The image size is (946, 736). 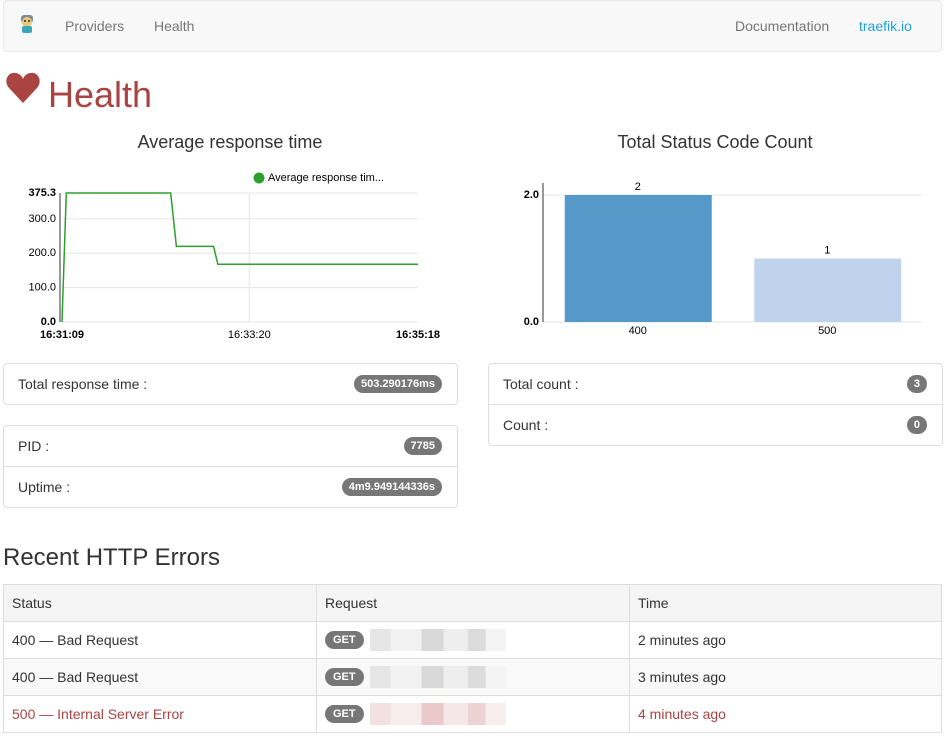 I want to click on panel-row: Total response time : 503.290176ms, so click(x=230, y=384).